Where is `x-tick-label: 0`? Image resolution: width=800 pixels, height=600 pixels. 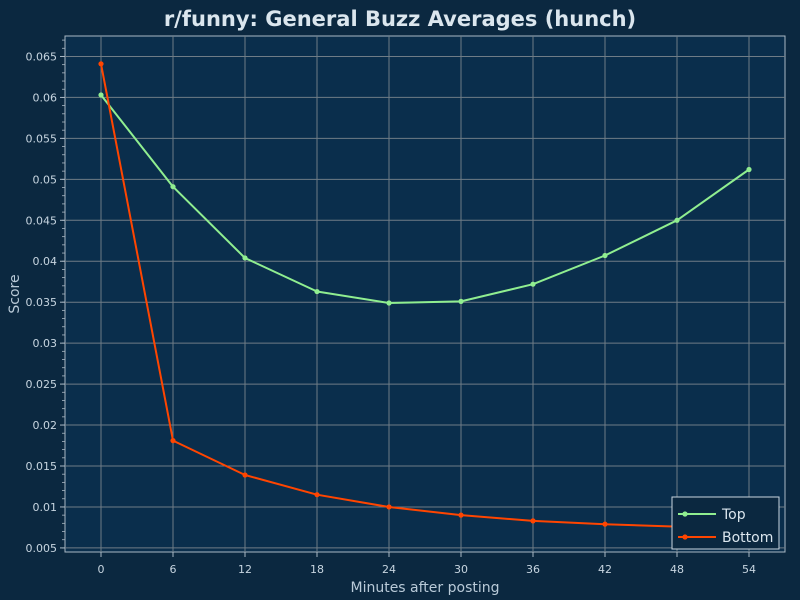 x-tick-label: 0 is located at coordinates (101, 569).